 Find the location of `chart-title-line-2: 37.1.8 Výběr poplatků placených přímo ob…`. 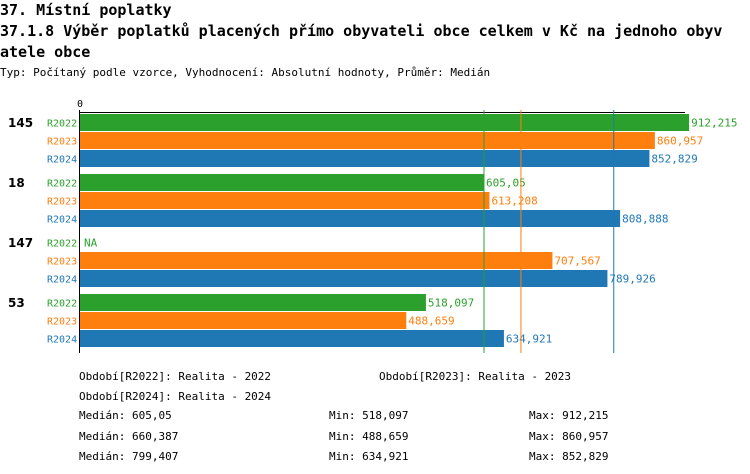

chart-title-line-2: 37.1.8 Výběr poplatků placených přímo ob… is located at coordinates (361, 31).